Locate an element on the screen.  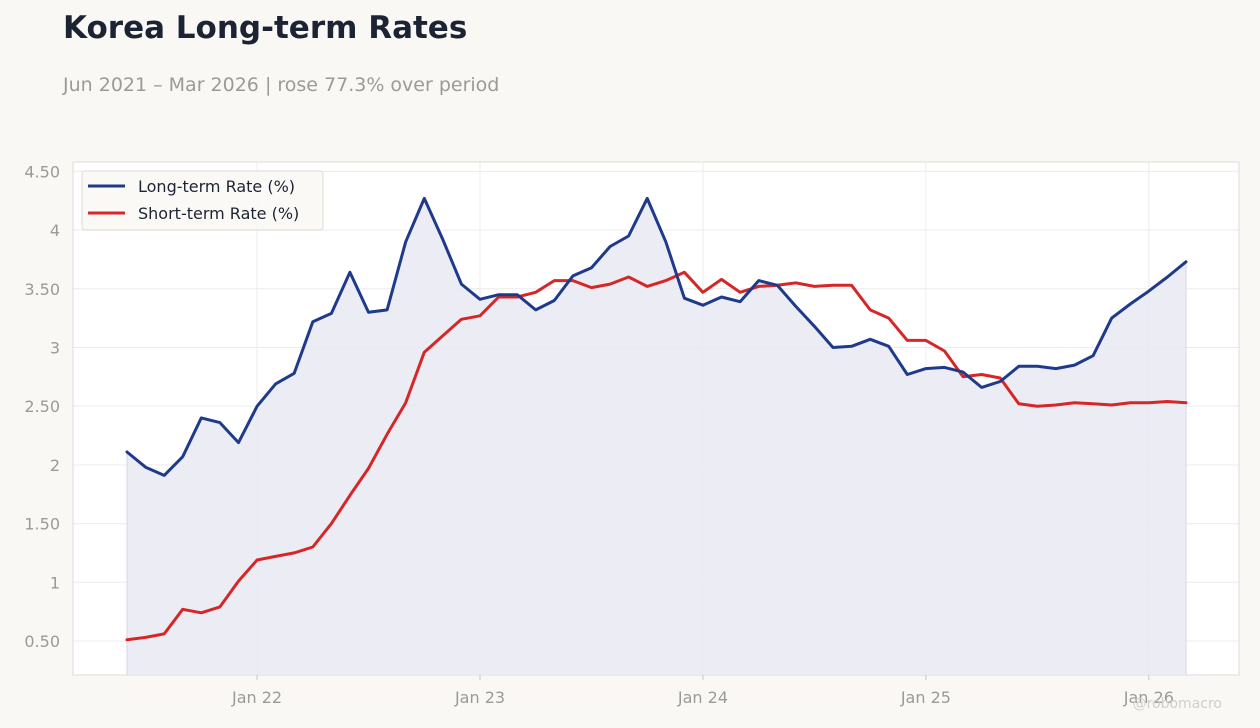
y-tick-label: 1.50 is located at coordinates (42, 524).